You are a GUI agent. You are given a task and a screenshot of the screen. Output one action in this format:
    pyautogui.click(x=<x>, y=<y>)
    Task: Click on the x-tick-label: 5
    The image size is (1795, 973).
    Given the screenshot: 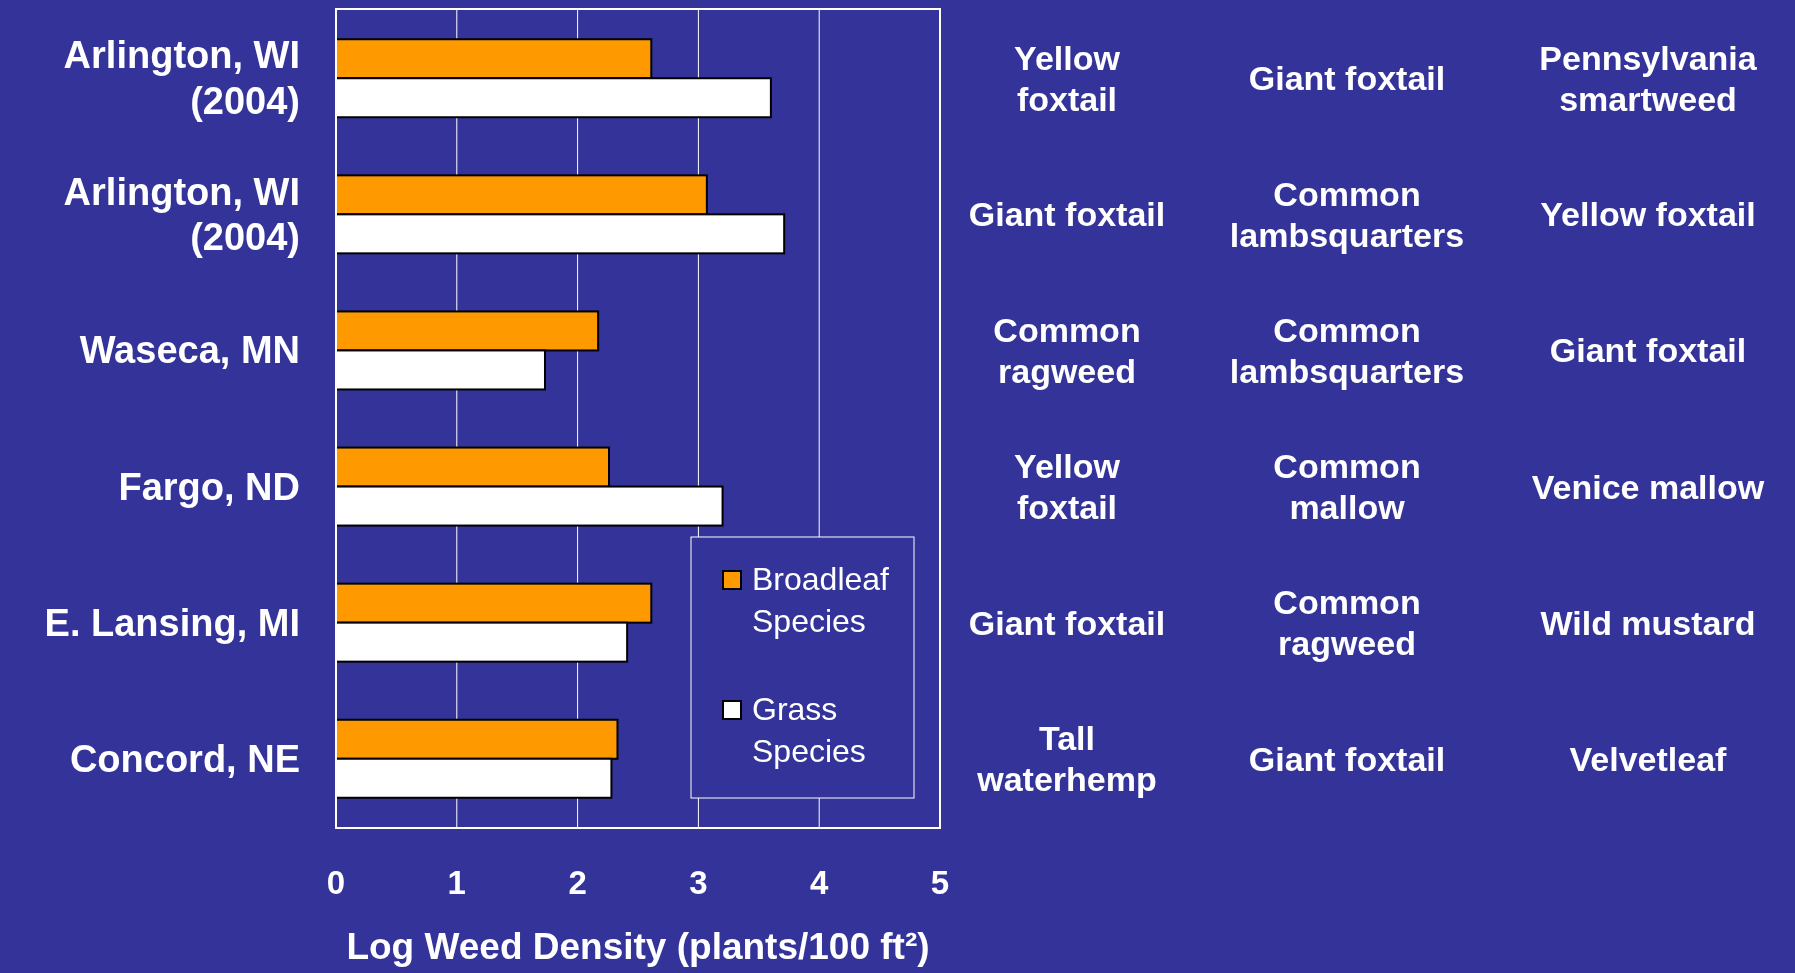 What is the action you would take?
    pyautogui.click(x=940, y=882)
    